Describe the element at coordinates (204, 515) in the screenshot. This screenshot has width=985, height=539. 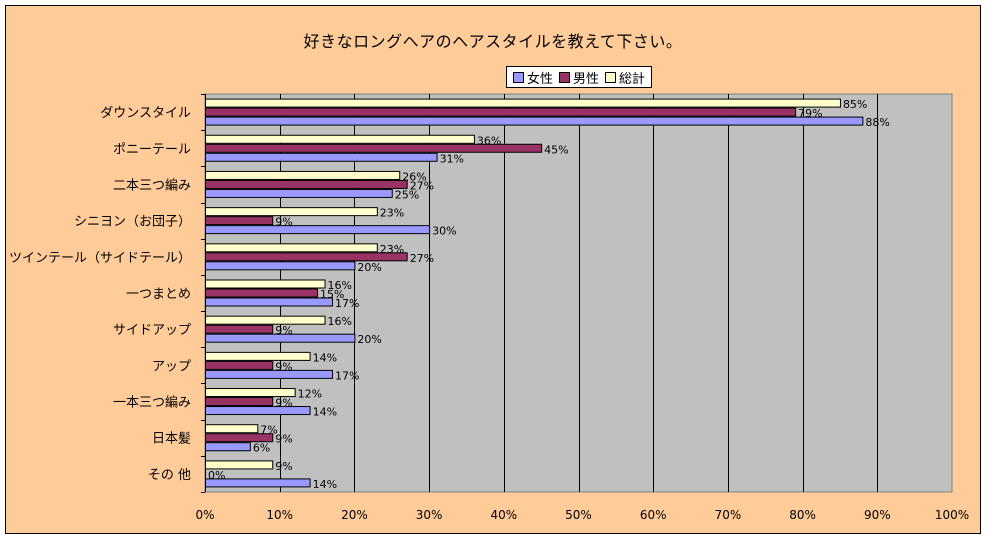
I see `x-tick-label: 0%` at that location.